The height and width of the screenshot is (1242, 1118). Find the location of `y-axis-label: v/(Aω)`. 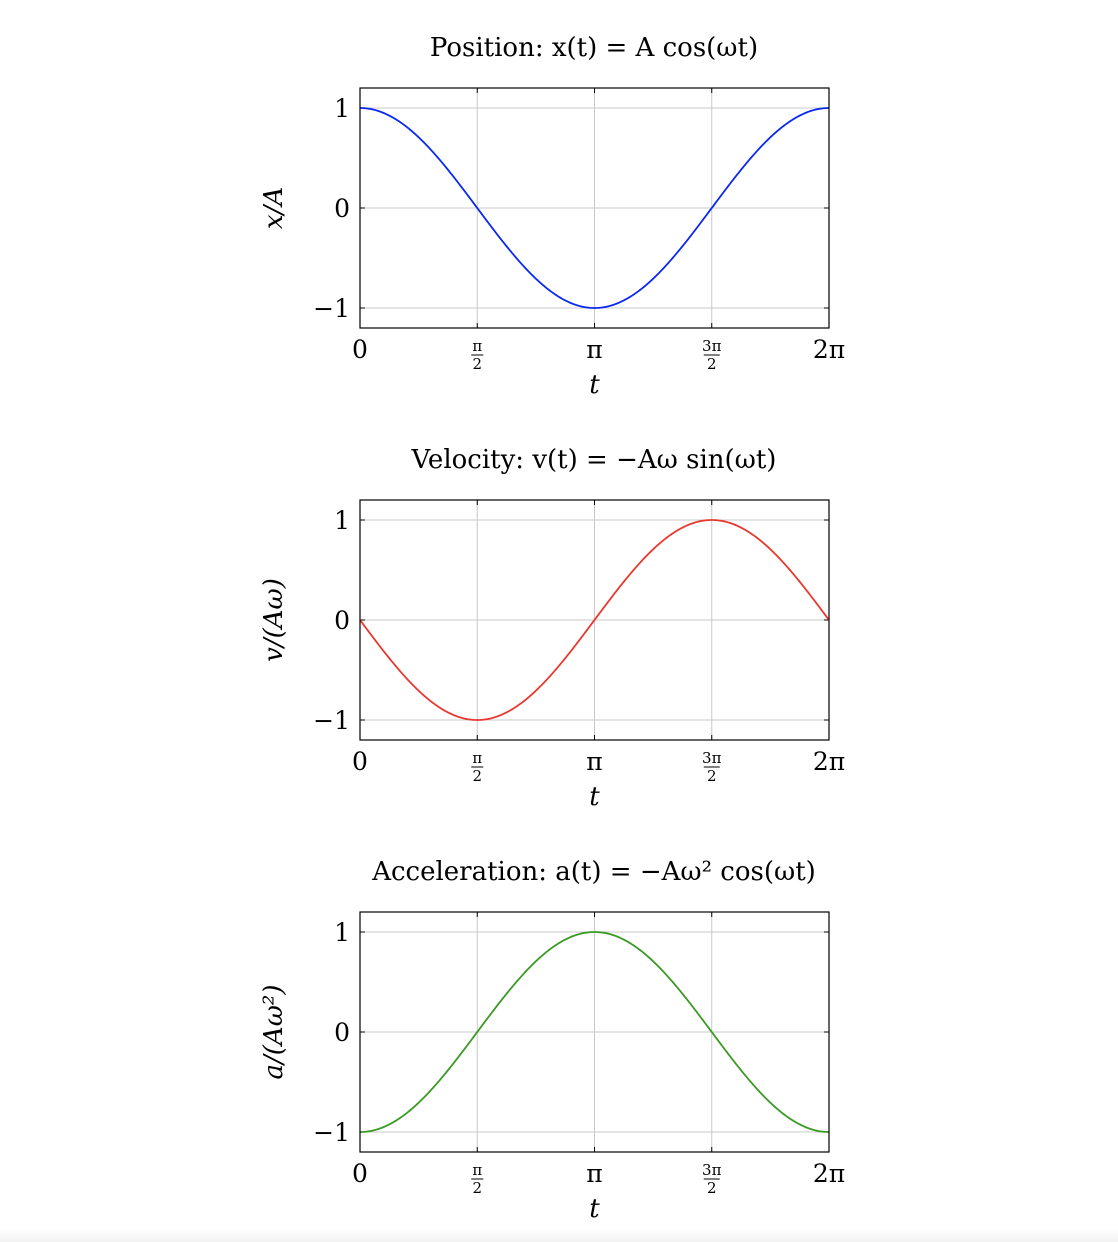

y-axis-label: v/(Aω) is located at coordinates (274, 620).